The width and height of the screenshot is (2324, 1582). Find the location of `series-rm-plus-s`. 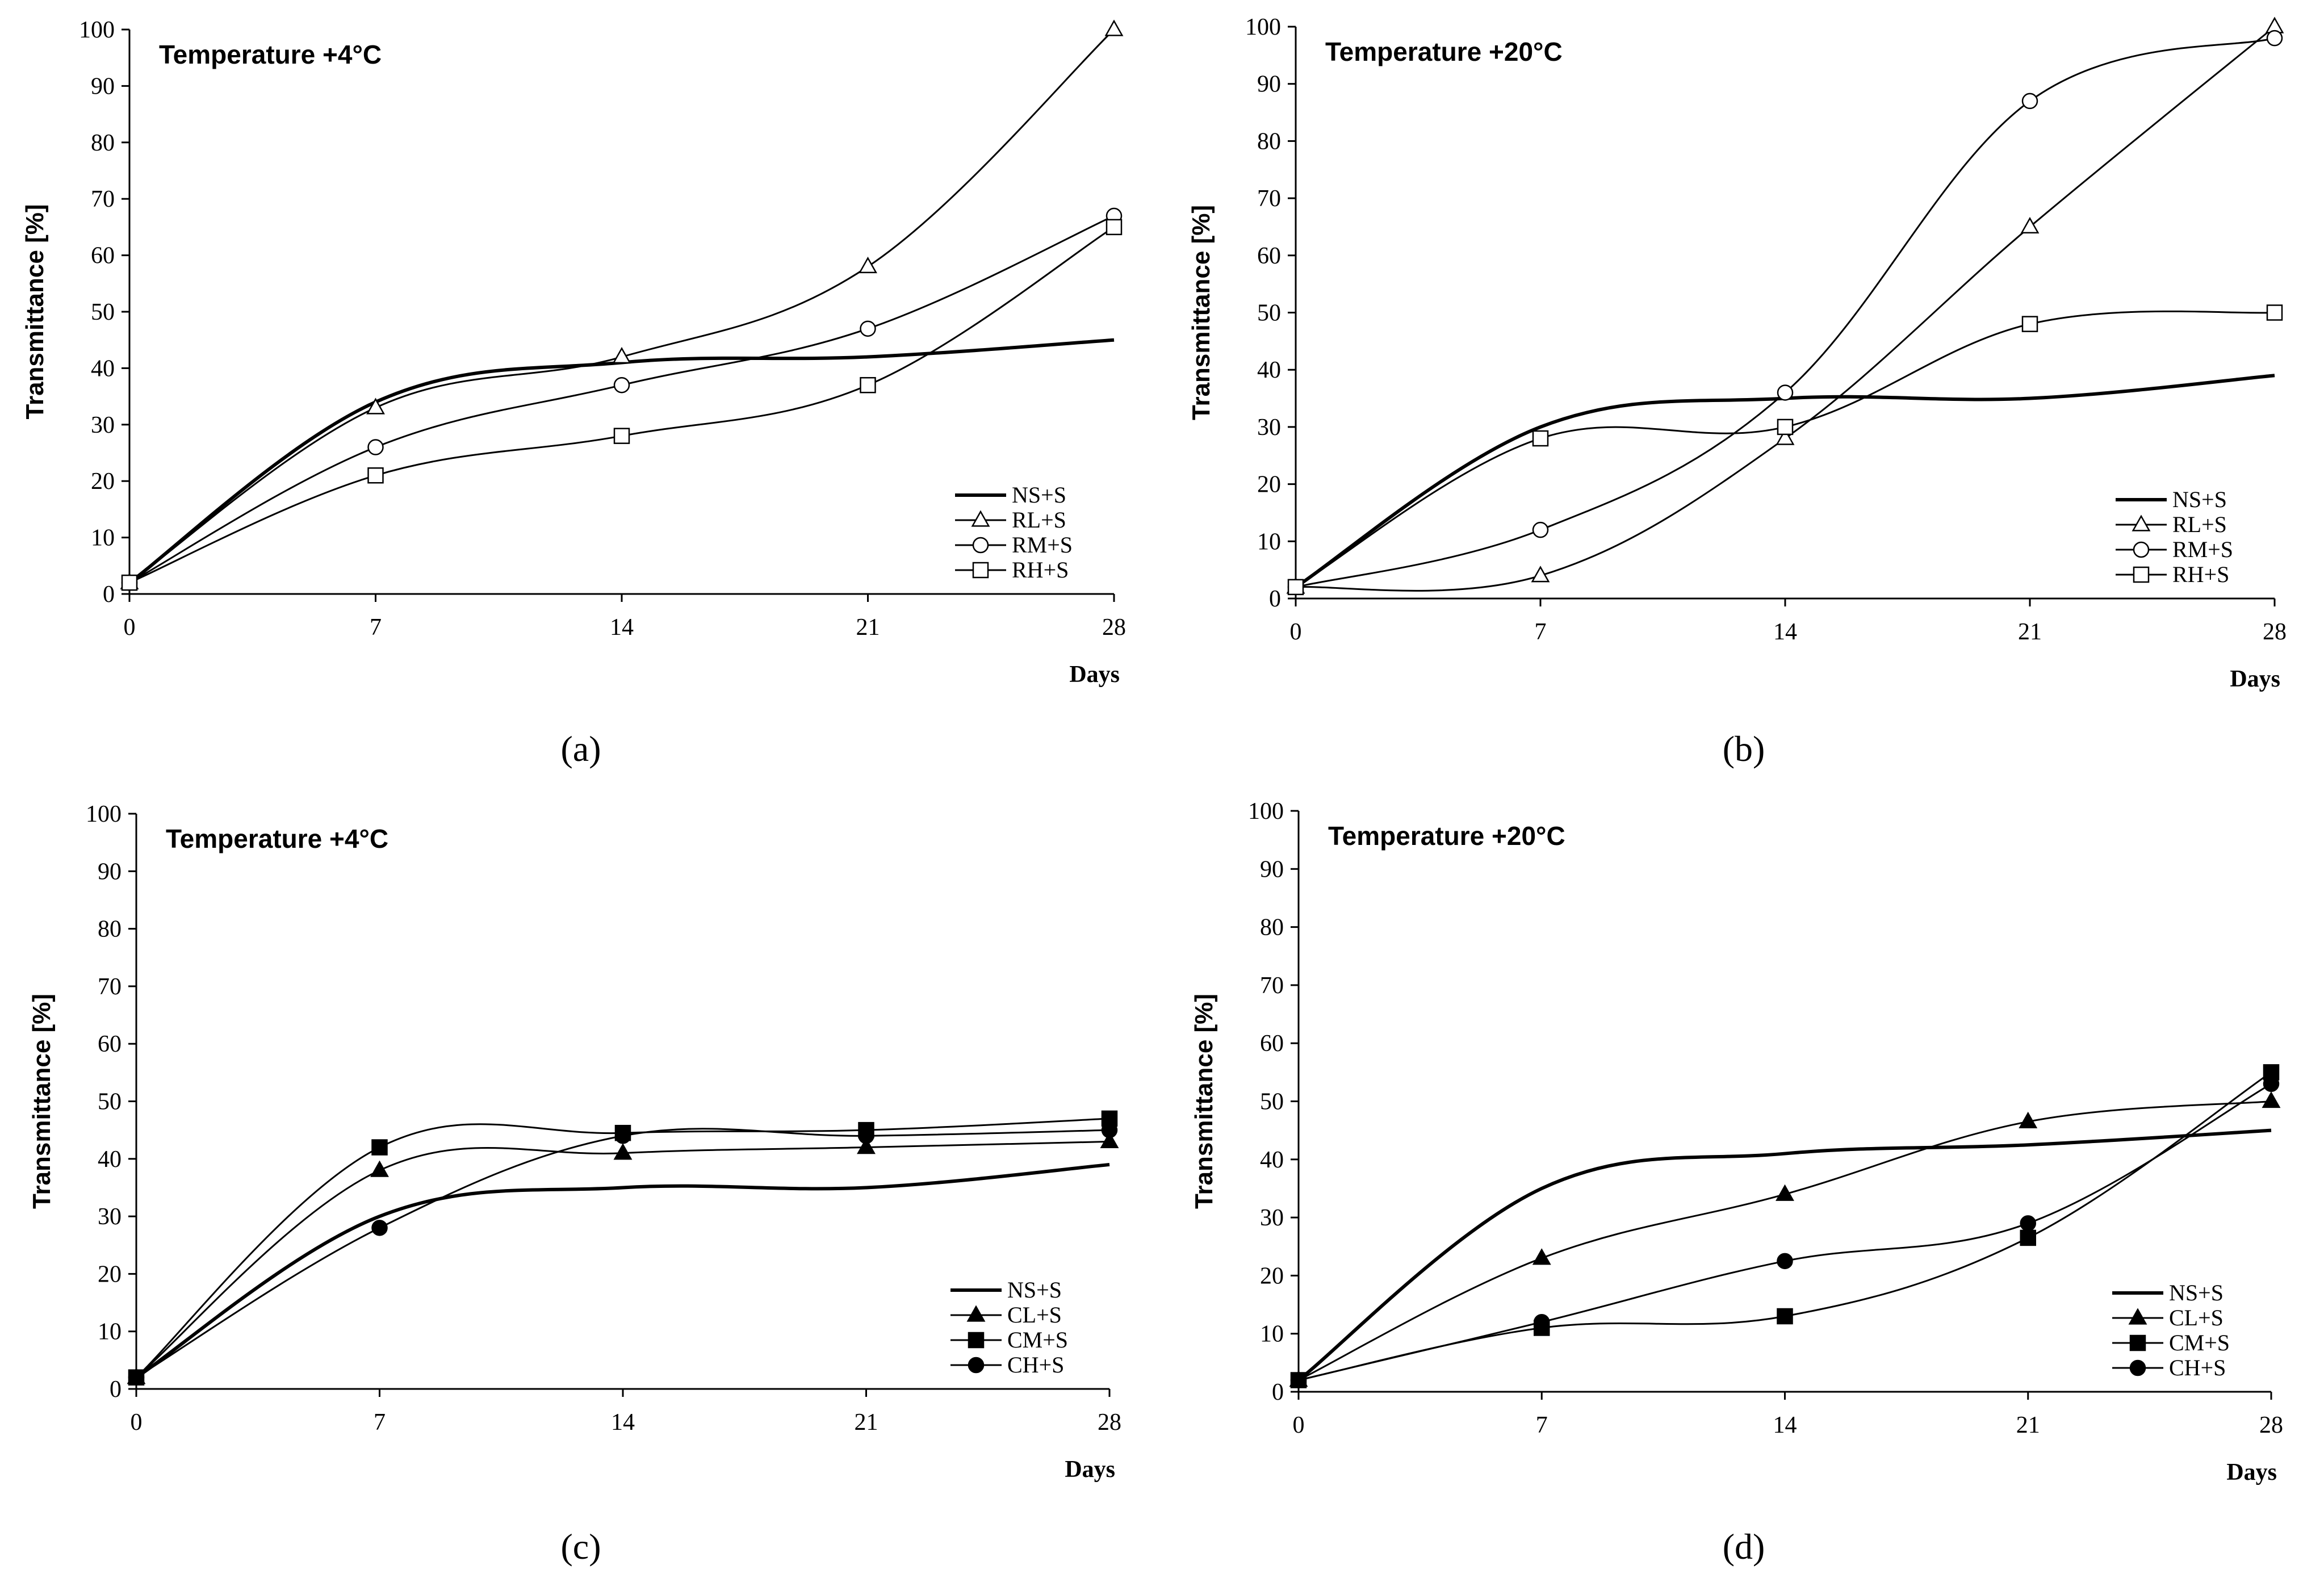

series-rm-plus-s is located at coordinates (622, 399).